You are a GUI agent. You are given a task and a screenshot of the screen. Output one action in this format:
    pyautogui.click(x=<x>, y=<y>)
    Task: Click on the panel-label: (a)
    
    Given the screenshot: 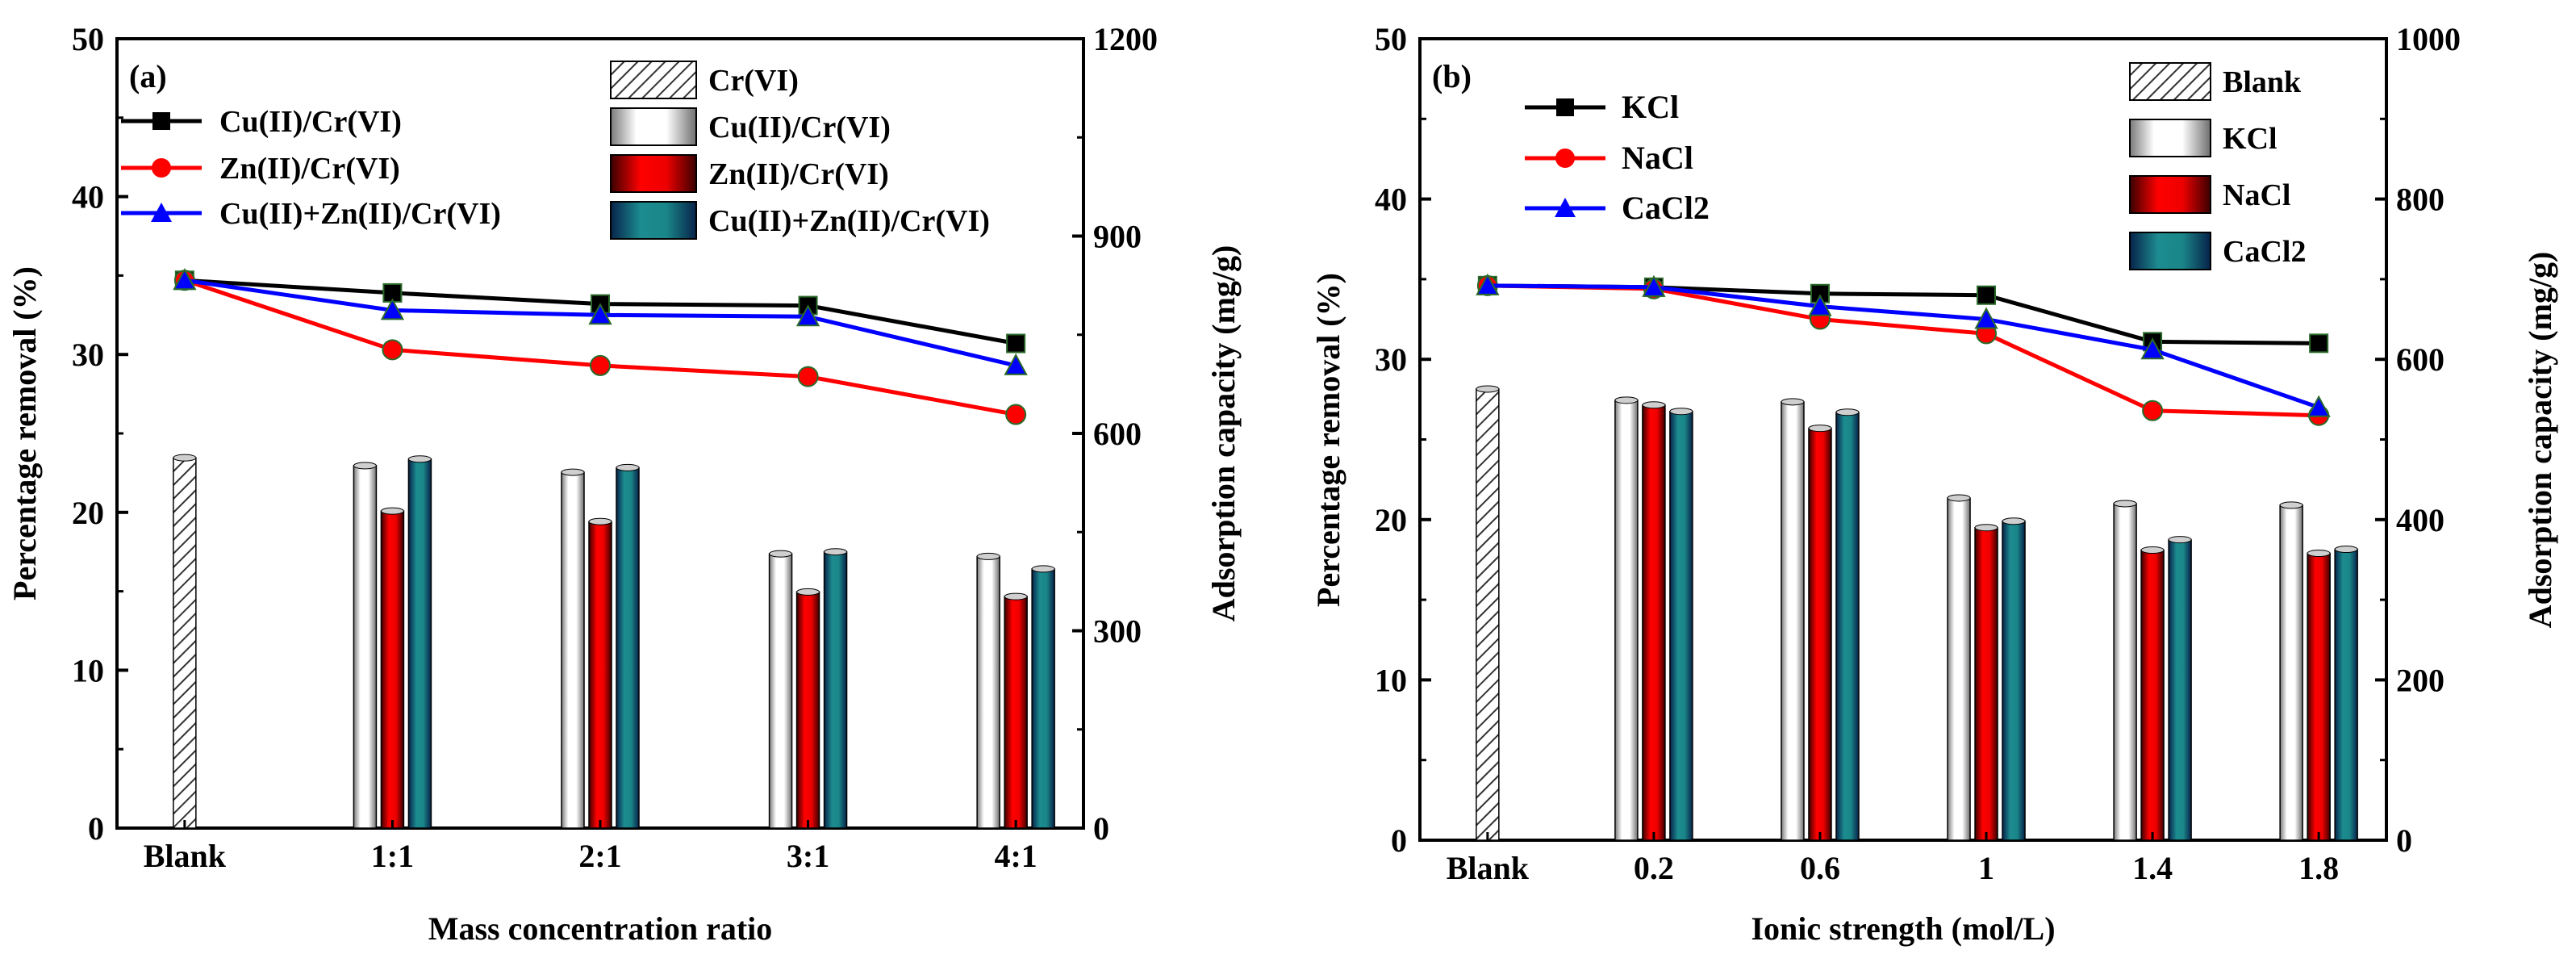 What is the action you would take?
    pyautogui.click(x=148, y=76)
    